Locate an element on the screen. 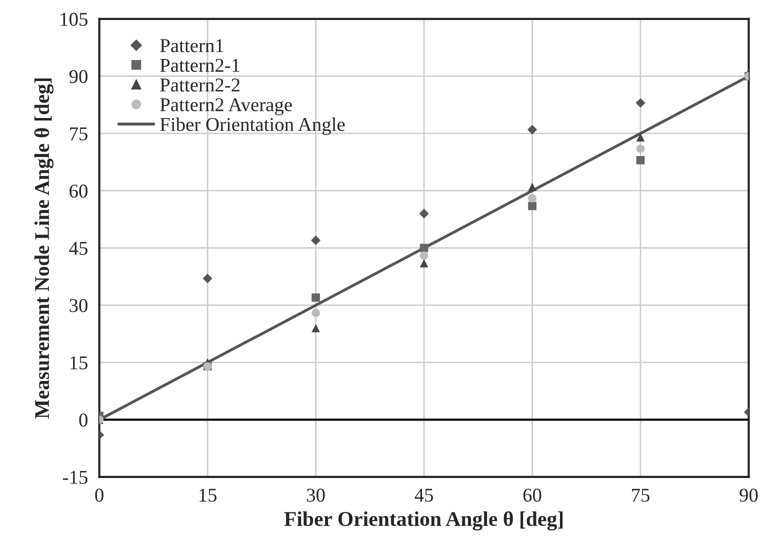 The height and width of the screenshot is (542, 764). y-tick-label: 90 is located at coordinates (78, 77).